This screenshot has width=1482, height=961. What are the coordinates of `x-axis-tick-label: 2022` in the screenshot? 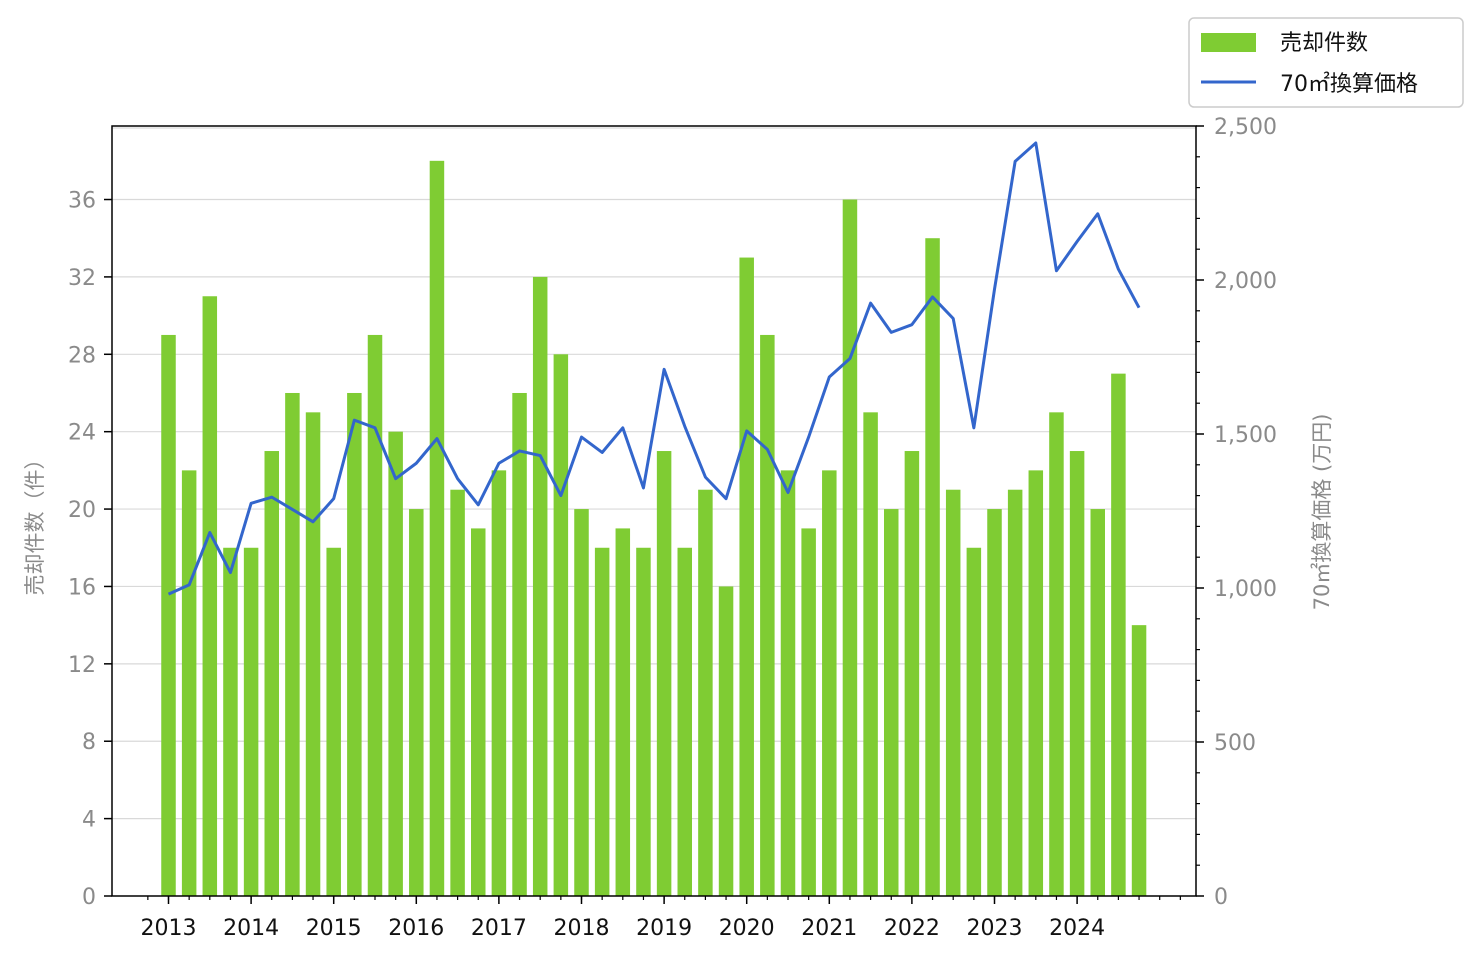 It's located at (912, 928).